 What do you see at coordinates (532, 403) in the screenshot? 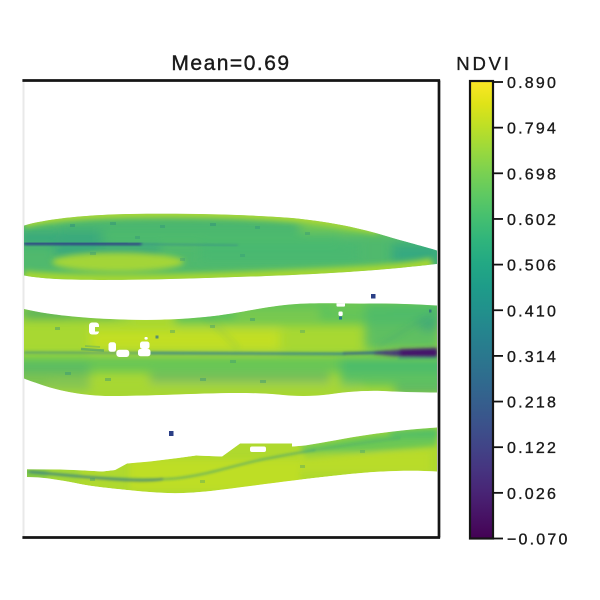
I see `svg-text: 0.218` at bounding box center [532, 403].